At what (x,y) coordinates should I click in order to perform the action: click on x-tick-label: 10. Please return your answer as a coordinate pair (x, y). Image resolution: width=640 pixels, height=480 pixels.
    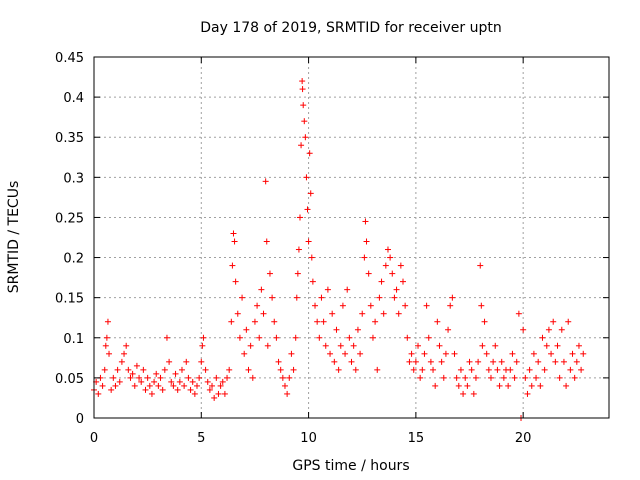
    Looking at the image, I should click on (308, 438).